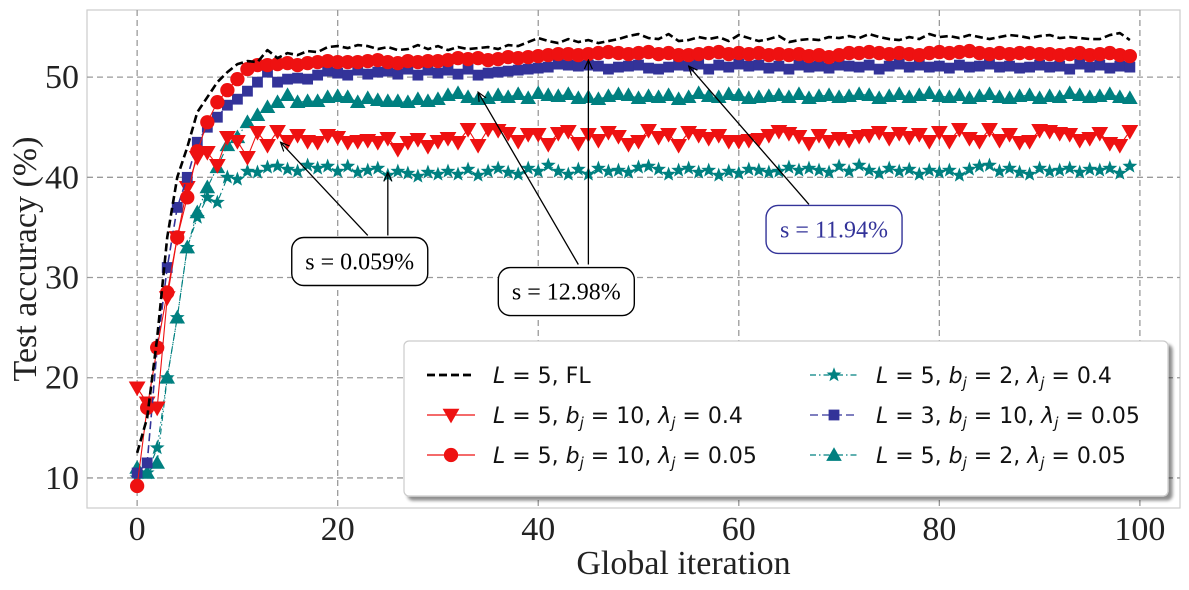 This screenshot has height=590, width=1189. What do you see at coordinates (62, 177) in the screenshot?
I see `y-tick-label: 40` at bounding box center [62, 177].